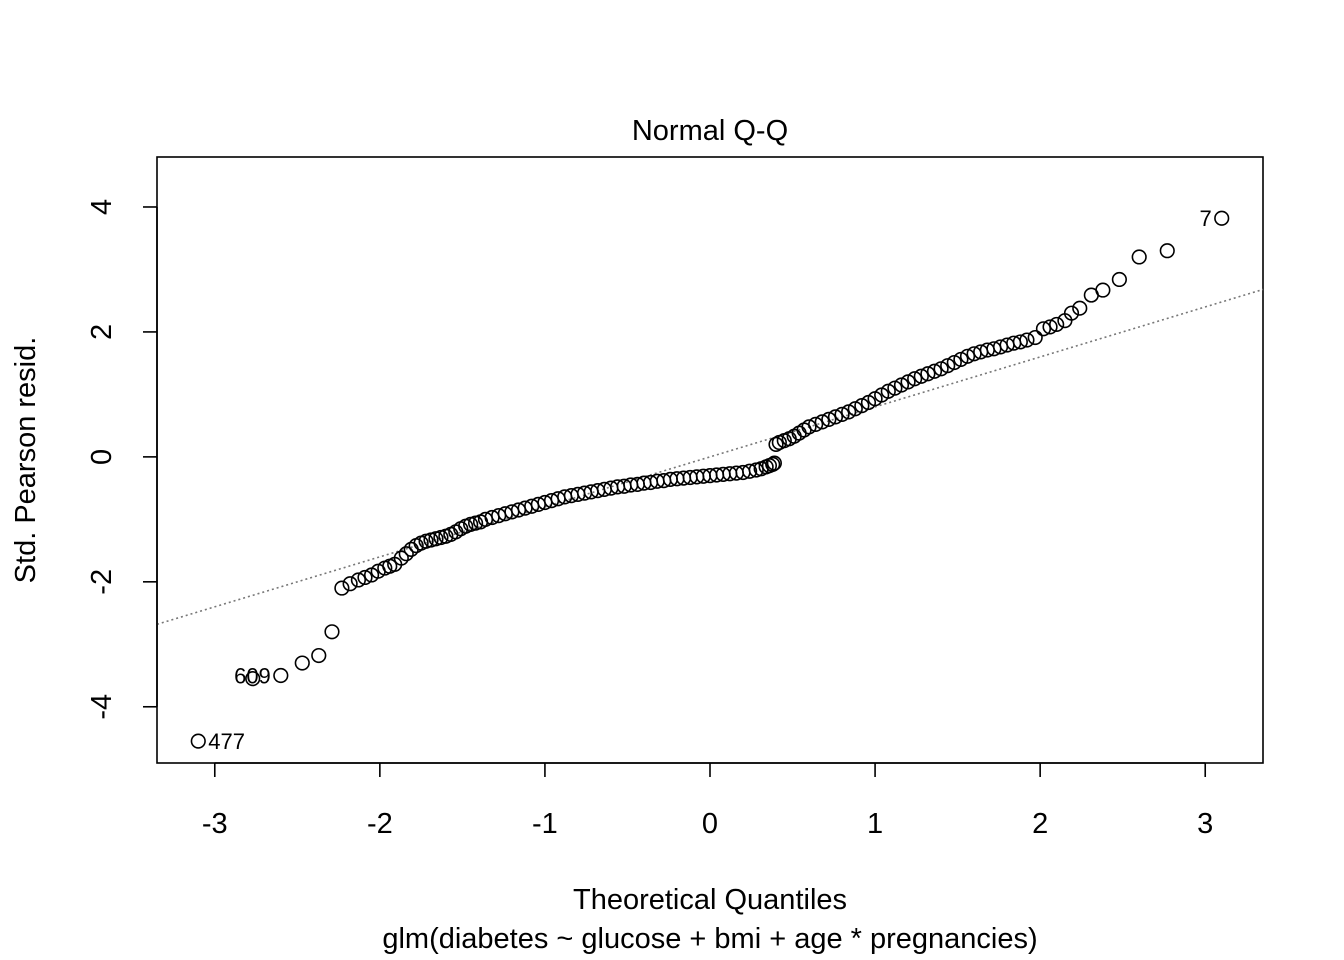 The width and height of the screenshot is (1344, 960). Describe the element at coordinates (710, 131) in the screenshot. I see `chart-title: Normal Q-Q` at that location.